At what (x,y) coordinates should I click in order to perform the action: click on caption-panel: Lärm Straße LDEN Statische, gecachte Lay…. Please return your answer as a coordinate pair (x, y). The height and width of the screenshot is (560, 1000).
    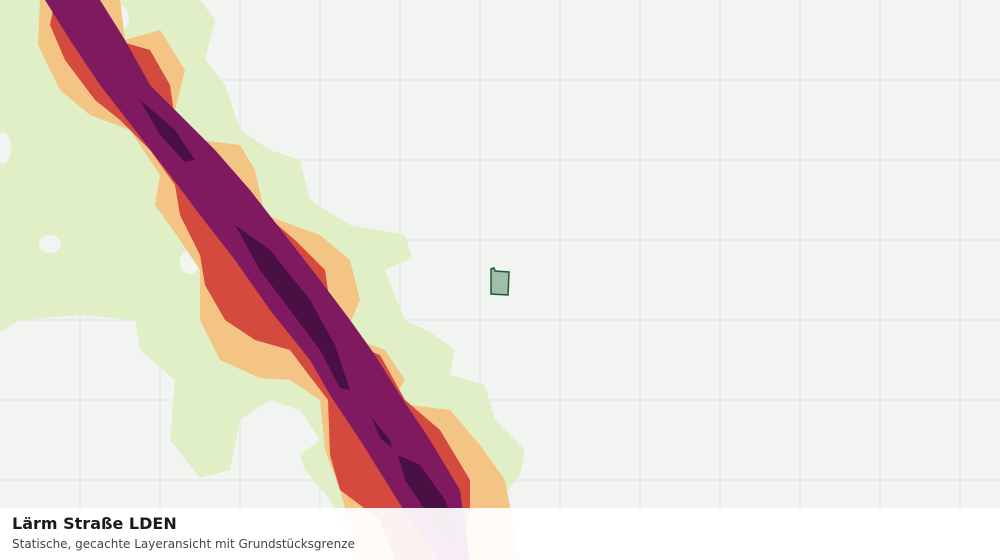
    Looking at the image, I should click on (500, 534).